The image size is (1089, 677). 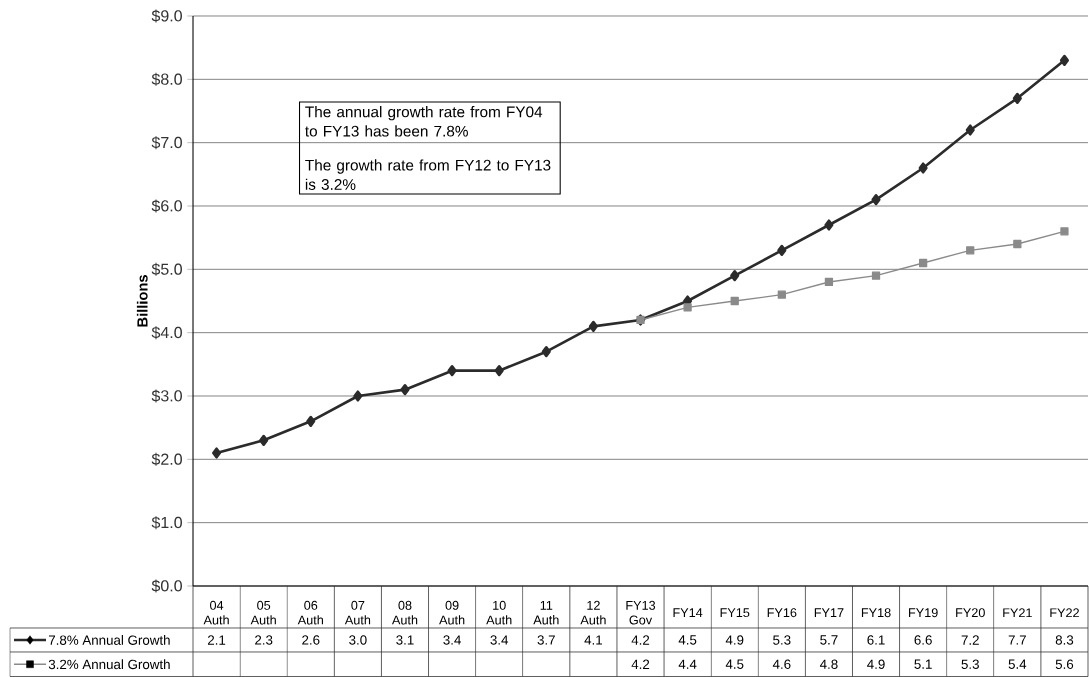 What do you see at coordinates (263, 612) in the screenshot?
I see `x-tick-label: 05 Auth` at bounding box center [263, 612].